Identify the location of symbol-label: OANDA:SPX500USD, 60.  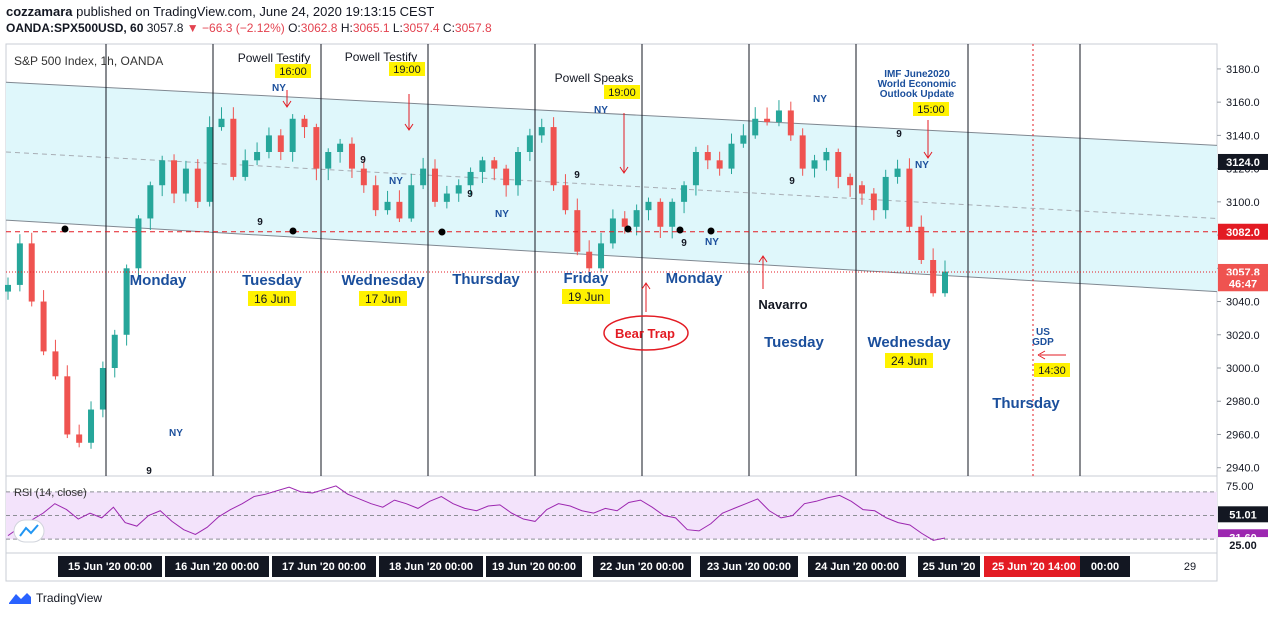
(75, 28).